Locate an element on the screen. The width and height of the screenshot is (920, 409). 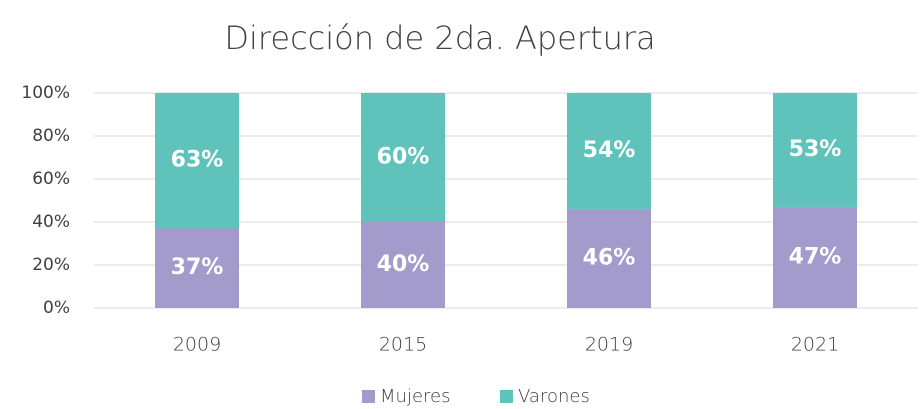
data-label: 60% is located at coordinates (403, 157).